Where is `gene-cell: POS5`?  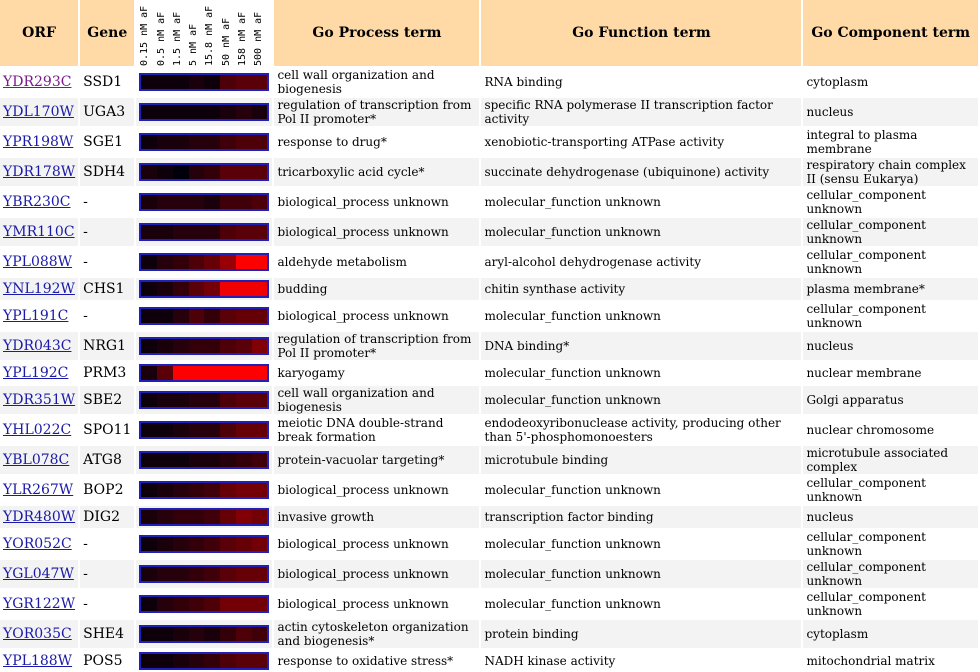
gene-cell: POS5 is located at coordinates (108, 660).